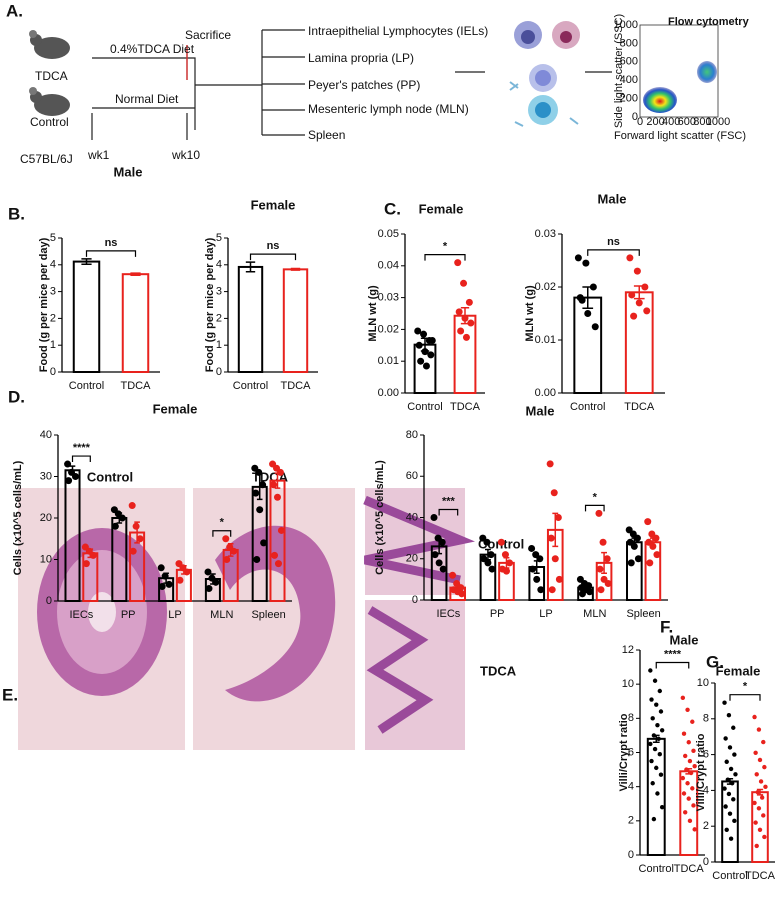 The width and height of the screenshot is (779, 913). Describe the element at coordinates (46, 518) in the screenshot. I see `y-tick-label: 20` at that location.